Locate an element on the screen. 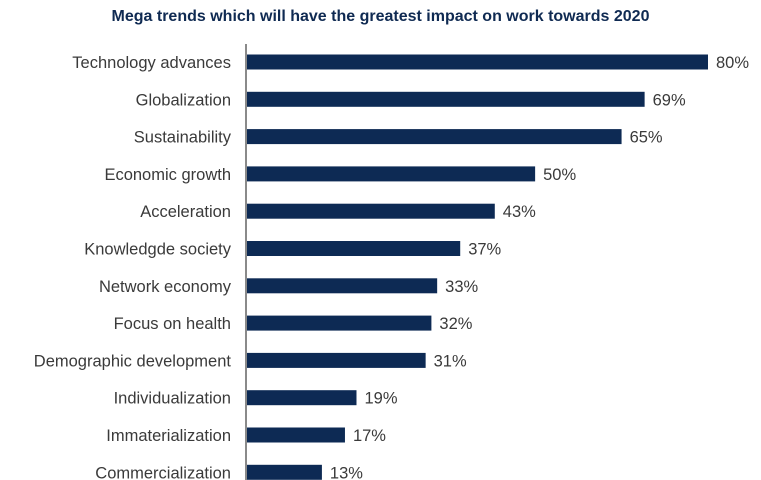  bar-demographic-development is located at coordinates (336, 360).